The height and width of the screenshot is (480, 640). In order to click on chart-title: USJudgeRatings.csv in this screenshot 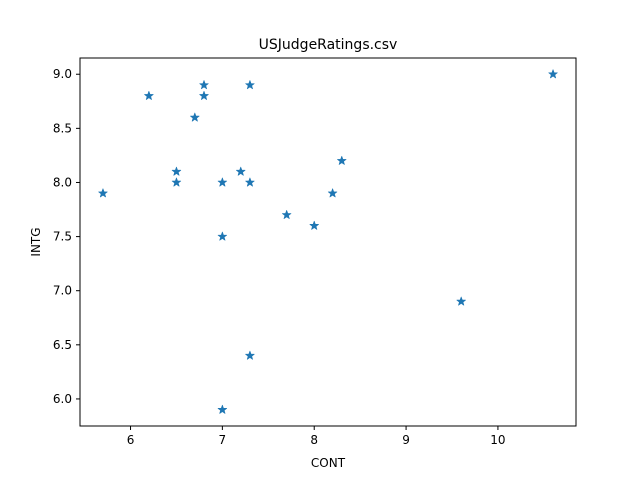, I will do `click(328, 45)`.